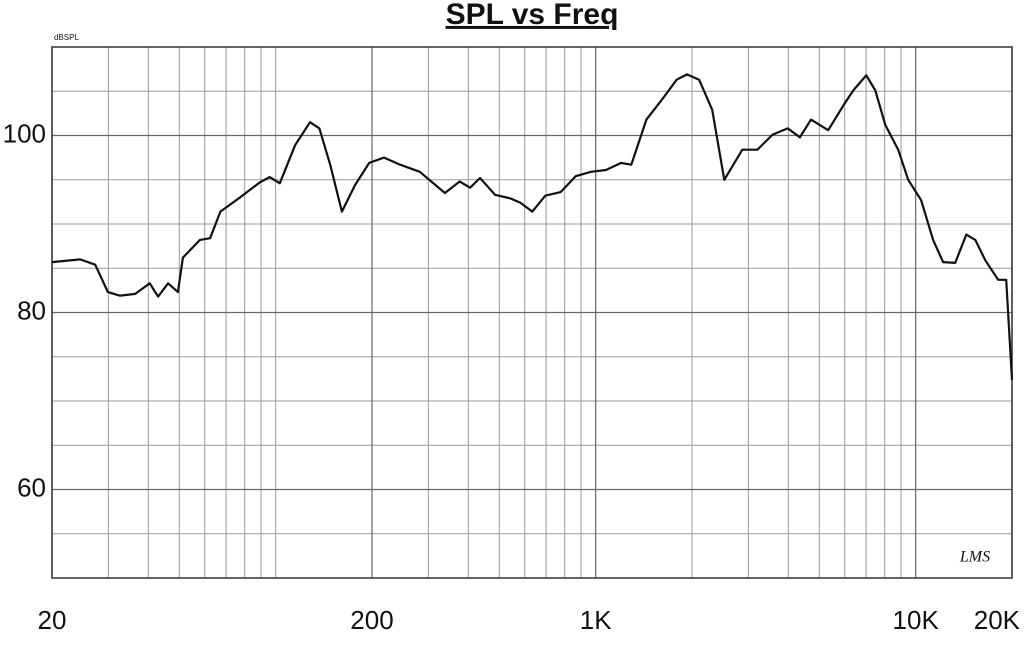 This screenshot has width=1024, height=662. Describe the element at coordinates (31, 310) in the screenshot. I see `y-tick-label: 80` at that location.